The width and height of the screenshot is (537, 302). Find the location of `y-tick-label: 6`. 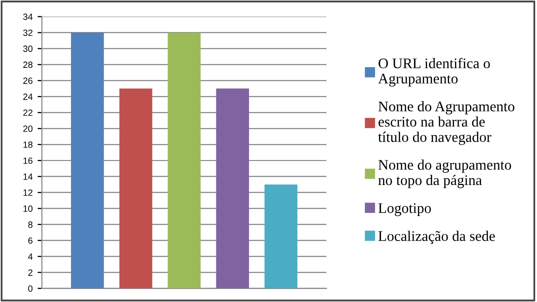

y-tick-label: 6 is located at coordinates (30, 240).